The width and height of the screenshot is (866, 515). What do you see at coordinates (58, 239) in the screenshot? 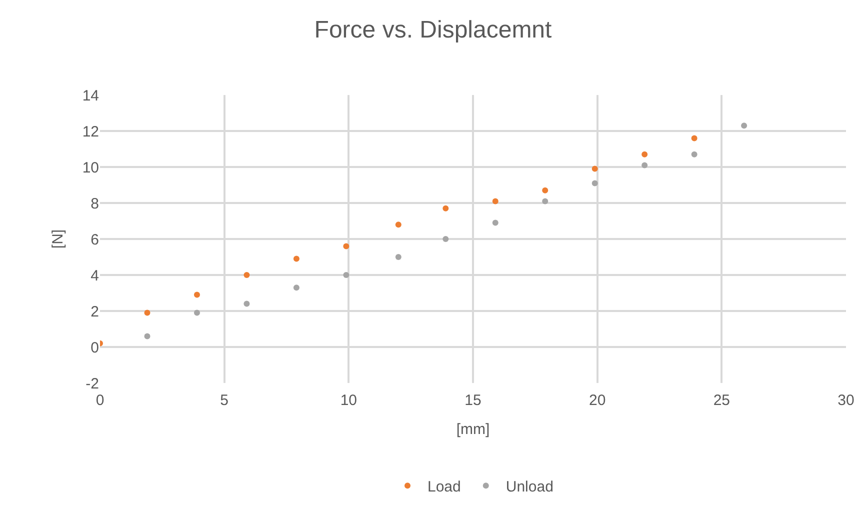
I see `y-axis-title: [N]` at bounding box center [58, 239].